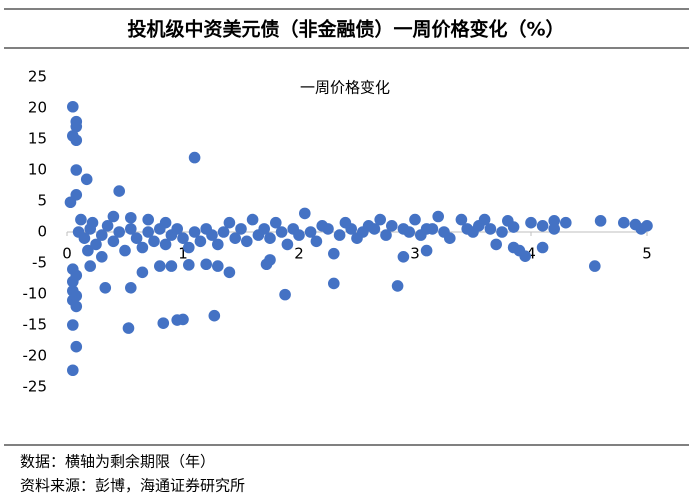 The image size is (693, 501). What do you see at coordinates (37, 77) in the screenshot?
I see `y-tick-label: 25` at bounding box center [37, 77].